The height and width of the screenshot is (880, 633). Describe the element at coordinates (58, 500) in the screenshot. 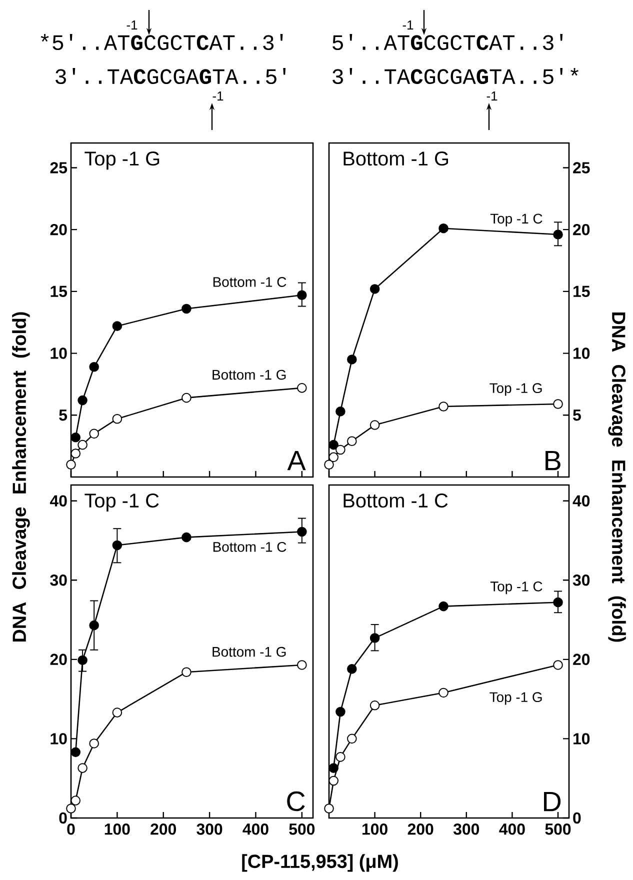

I see `y-tick-label: 40` at that location.